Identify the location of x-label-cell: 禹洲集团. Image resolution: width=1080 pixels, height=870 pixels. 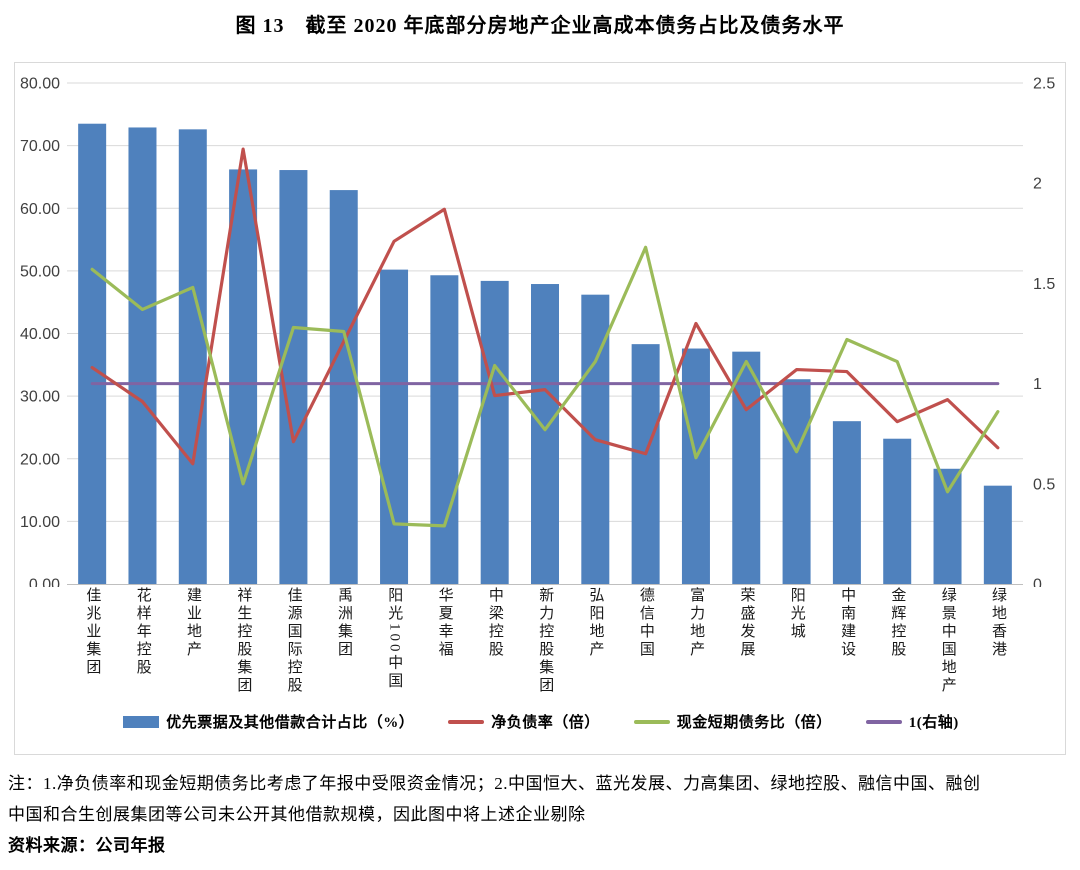
(344, 648).